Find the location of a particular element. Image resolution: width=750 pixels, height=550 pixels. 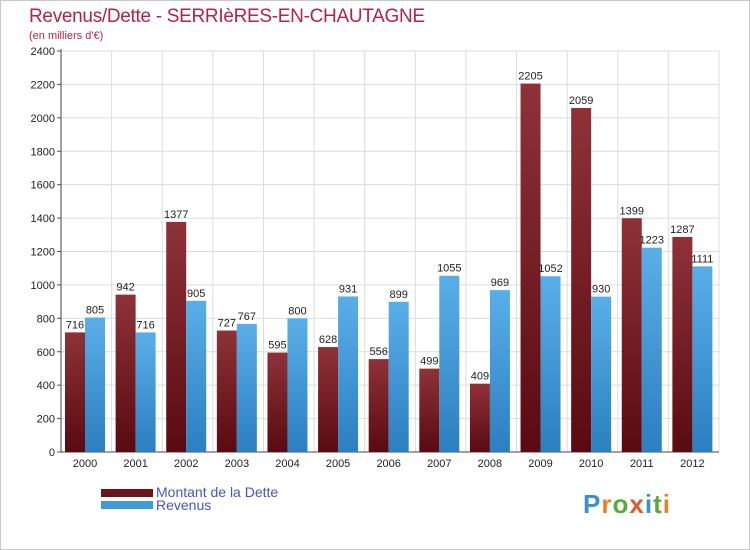

y-tick-label: 0 is located at coordinates (52, 453).